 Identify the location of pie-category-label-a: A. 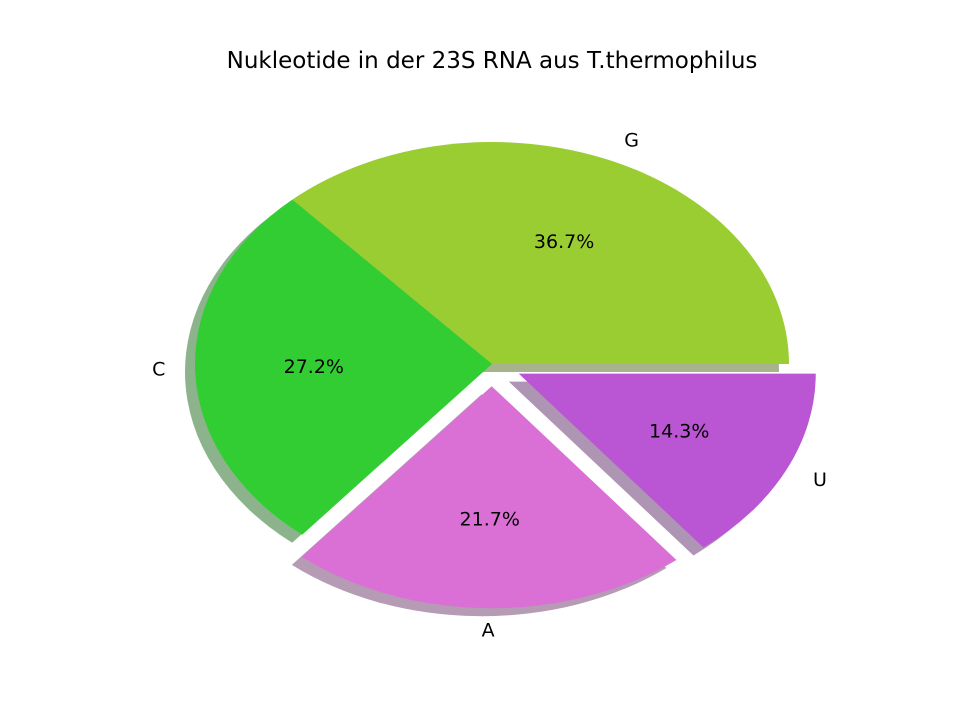
(488, 630).